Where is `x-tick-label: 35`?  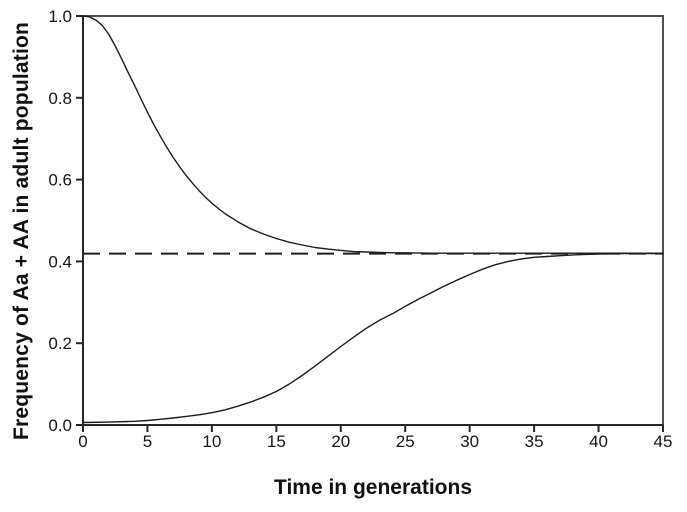
x-tick-label: 35 is located at coordinates (534, 441).